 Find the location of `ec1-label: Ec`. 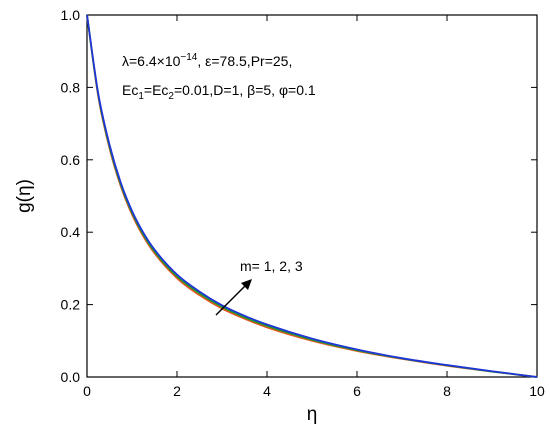

ec1-label: Ec is located at coordinates (130, 90).